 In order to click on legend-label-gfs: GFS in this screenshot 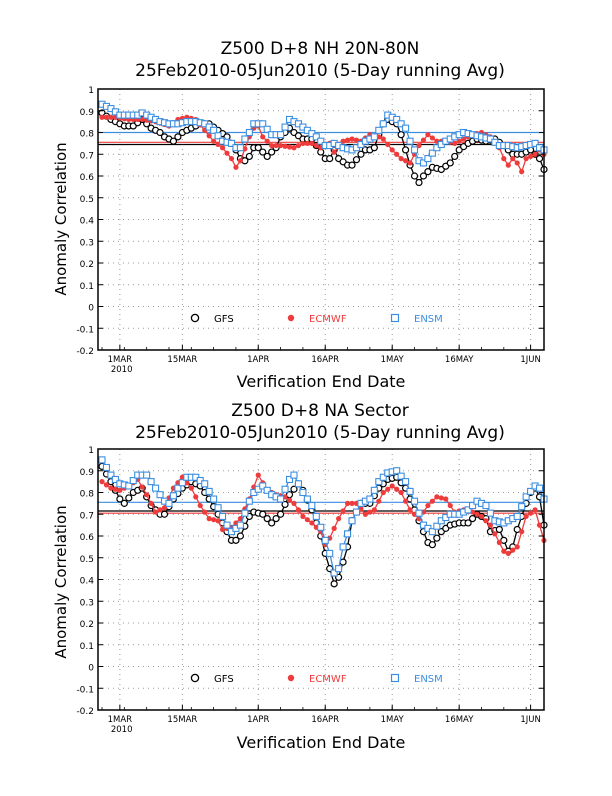, I will do `click(224, 679)`.